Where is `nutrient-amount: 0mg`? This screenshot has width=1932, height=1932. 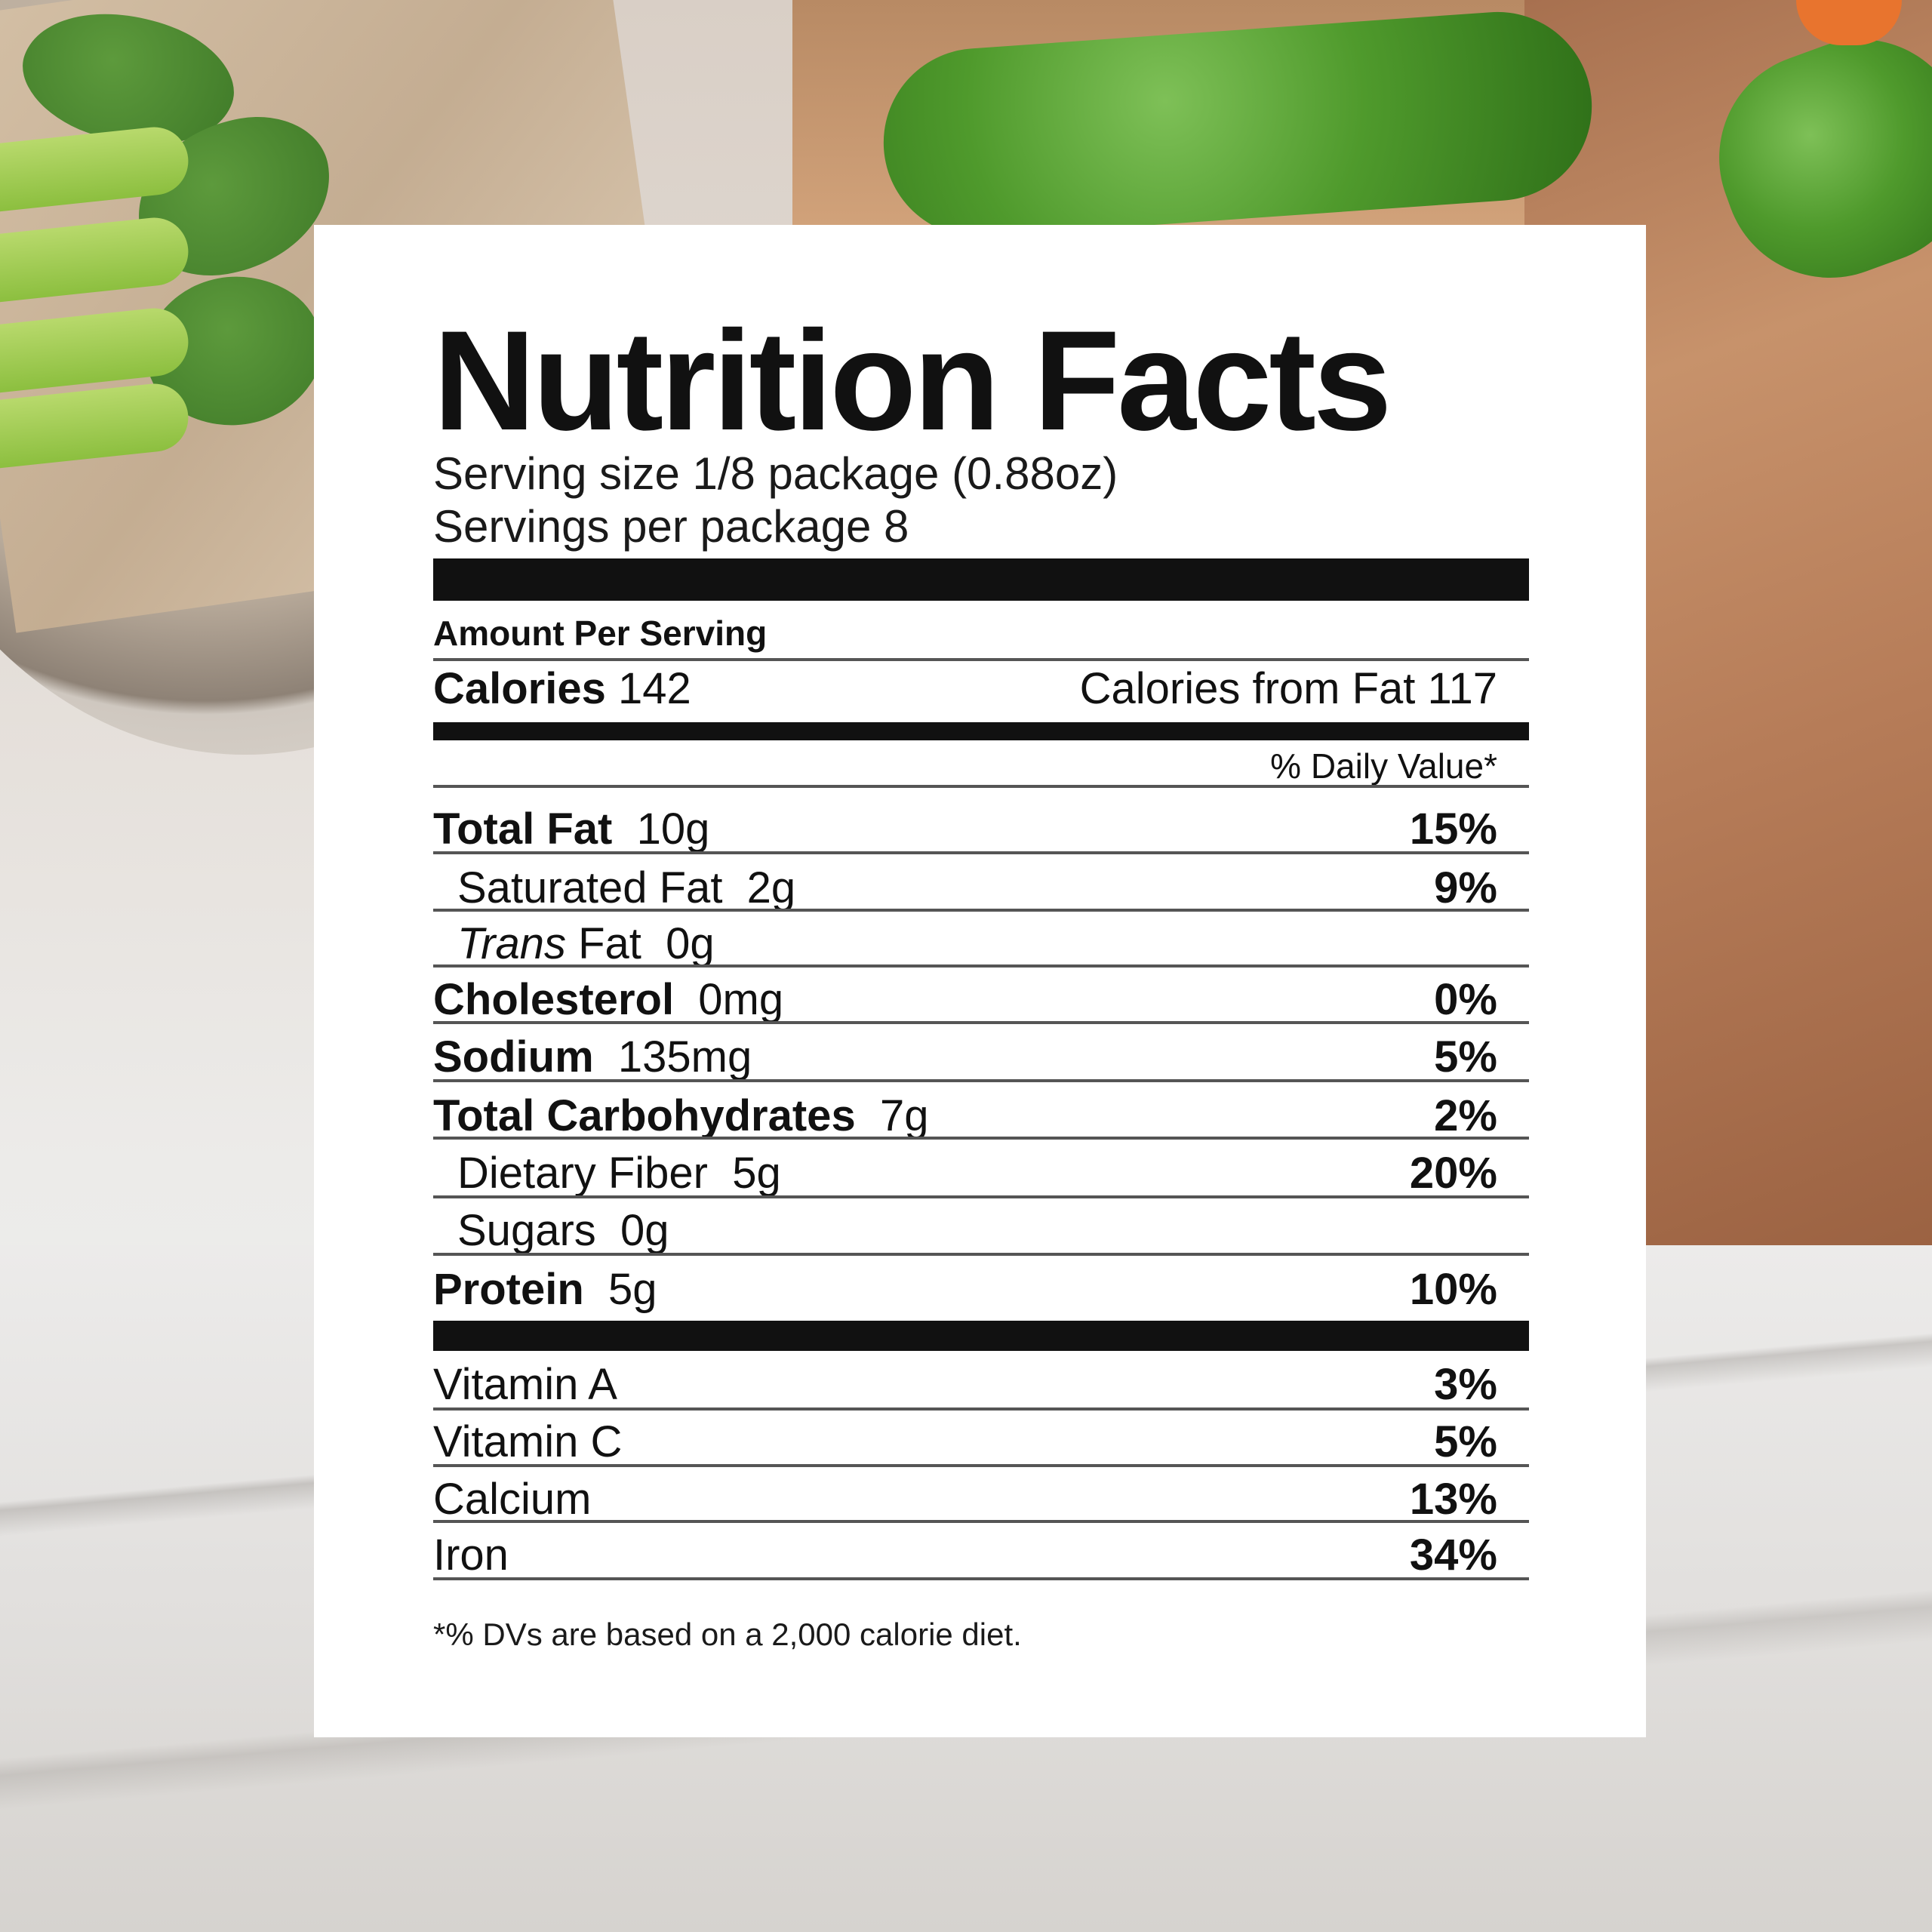
nutrient-amount: 0mg is located at coordinates (741, 999).